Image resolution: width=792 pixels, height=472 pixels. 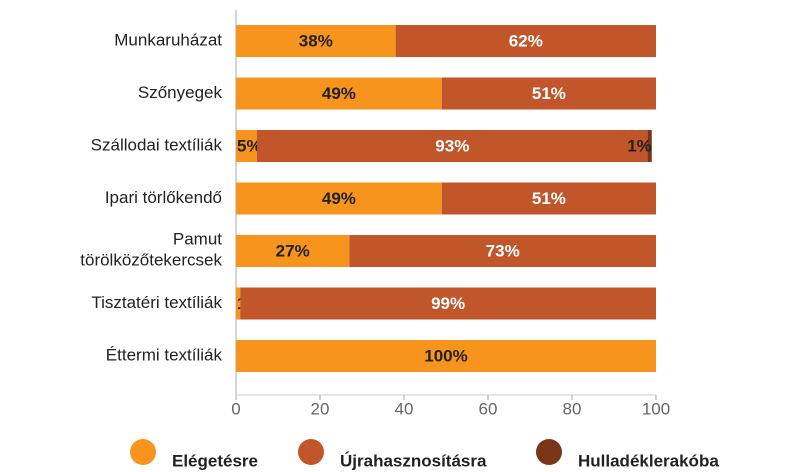 What do you see at coordinates (163, 197) in the screenshot?
I see `y-tick-label: Ipari törlőkendő` at bounding box center [163, 197].